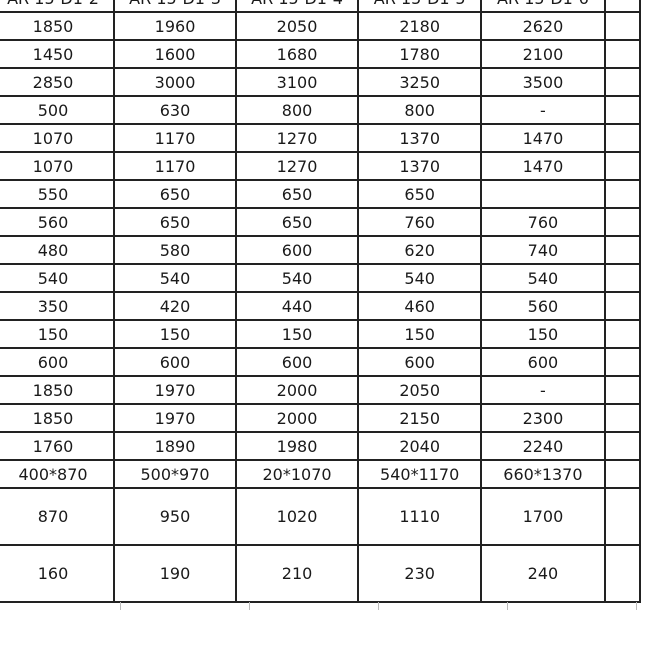  I want to click on table-row: 160 190 210 230 240, so click(321, 573).